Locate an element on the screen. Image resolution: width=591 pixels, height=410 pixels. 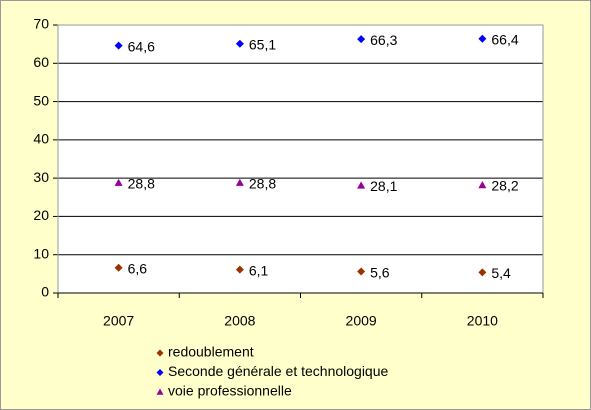
legend-label: Seconde générale et technologique is located at coordinates (278, 371).